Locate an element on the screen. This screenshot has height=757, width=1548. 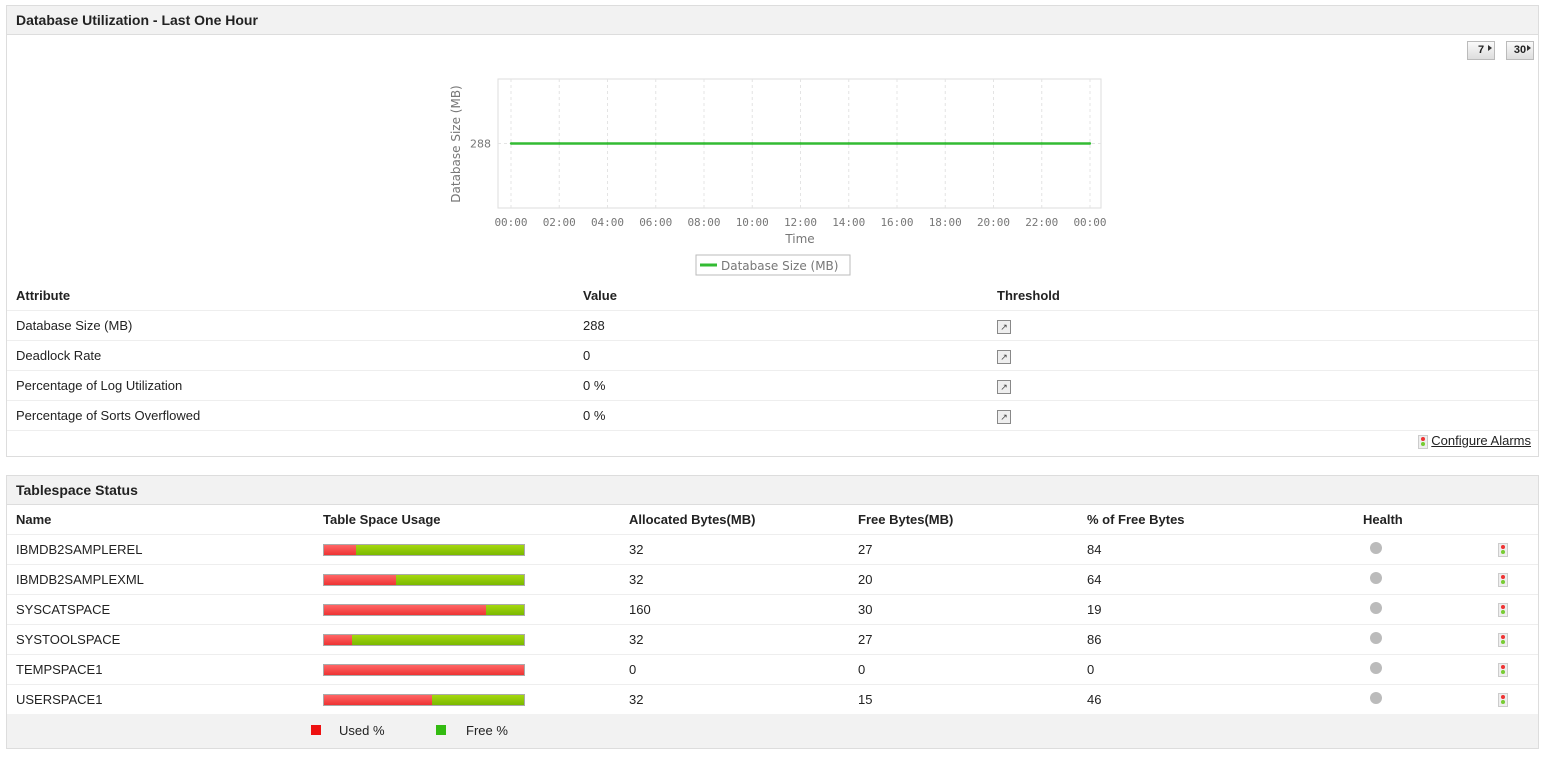
x-axis-label: Time is located at coordinates (799, 239).